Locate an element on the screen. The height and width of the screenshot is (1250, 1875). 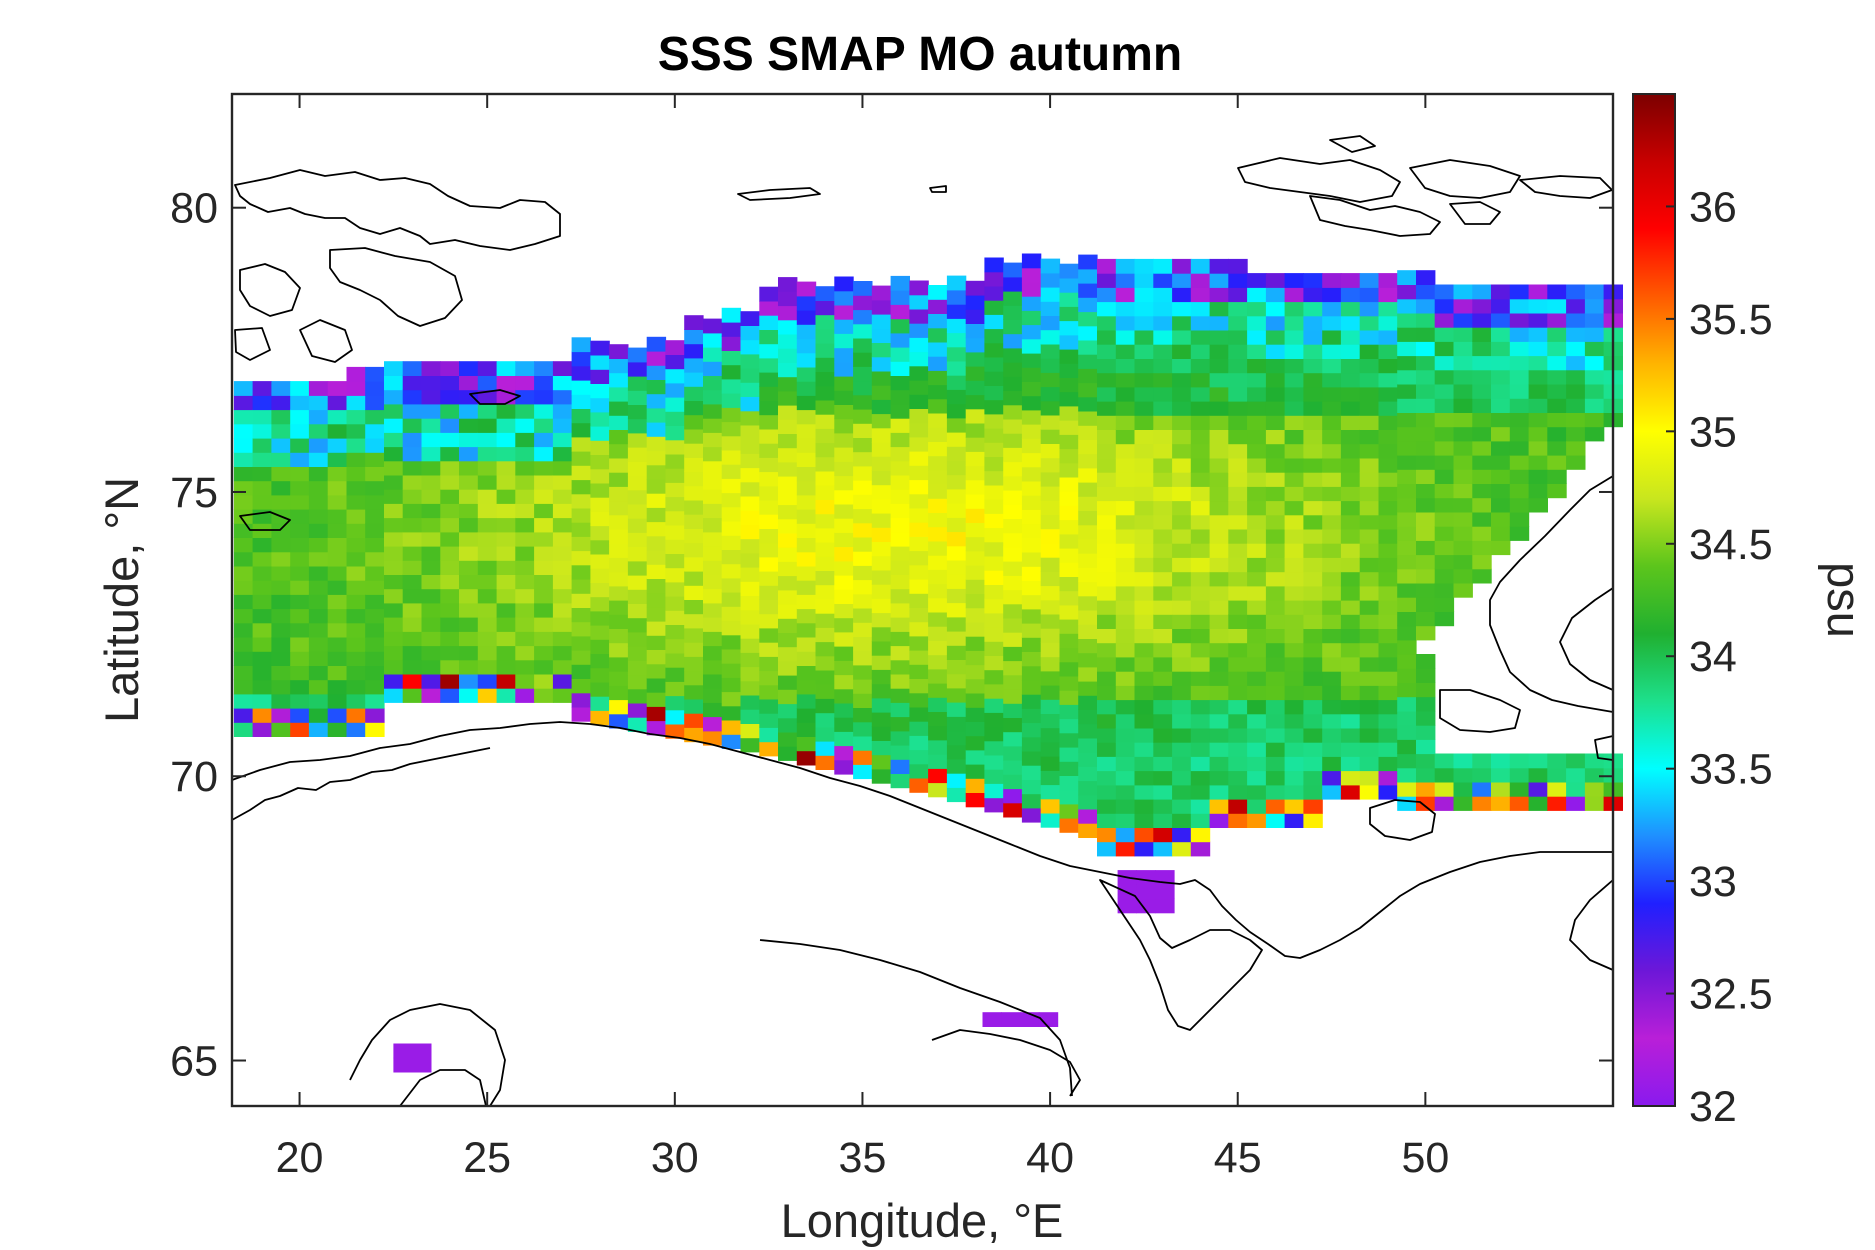
colorbar-tick-label: 35 is located at coordinates (1713, 432).